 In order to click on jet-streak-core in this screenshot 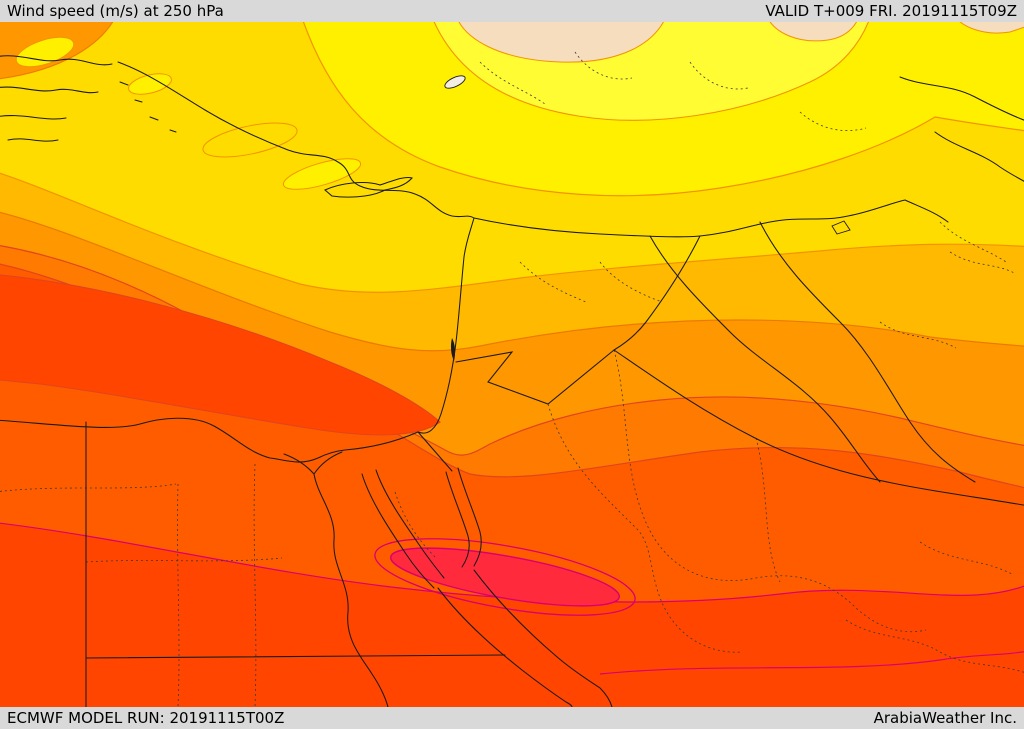, I will do `click(505, 577)`.